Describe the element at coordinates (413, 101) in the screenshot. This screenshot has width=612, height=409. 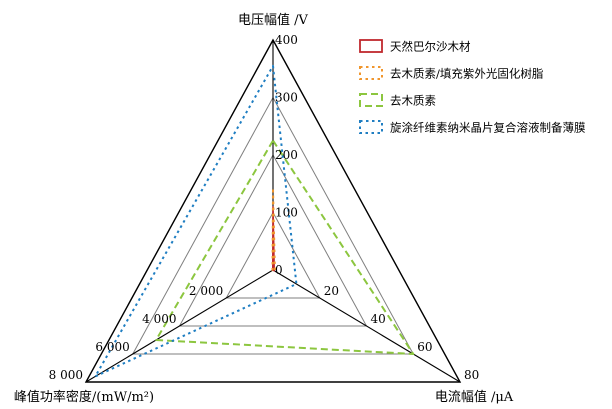
I see `legend-label-2: 去木质素` at that location.